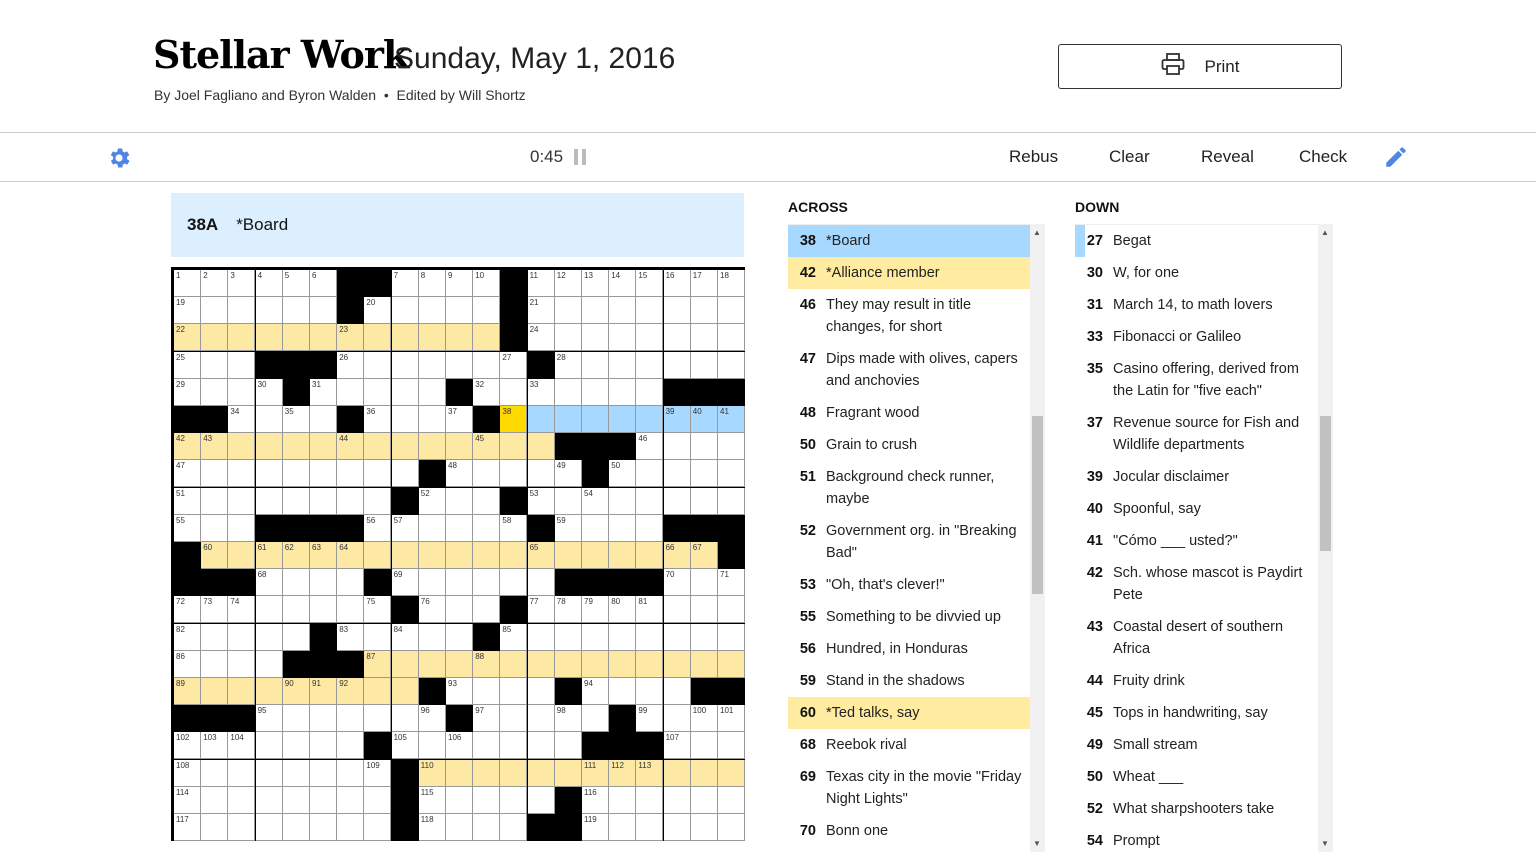 This screenshot has width=1536, height=864. Describe the element at coordinates (487, 664) in the screenshot. I see `grid-cell: 88` at that location.